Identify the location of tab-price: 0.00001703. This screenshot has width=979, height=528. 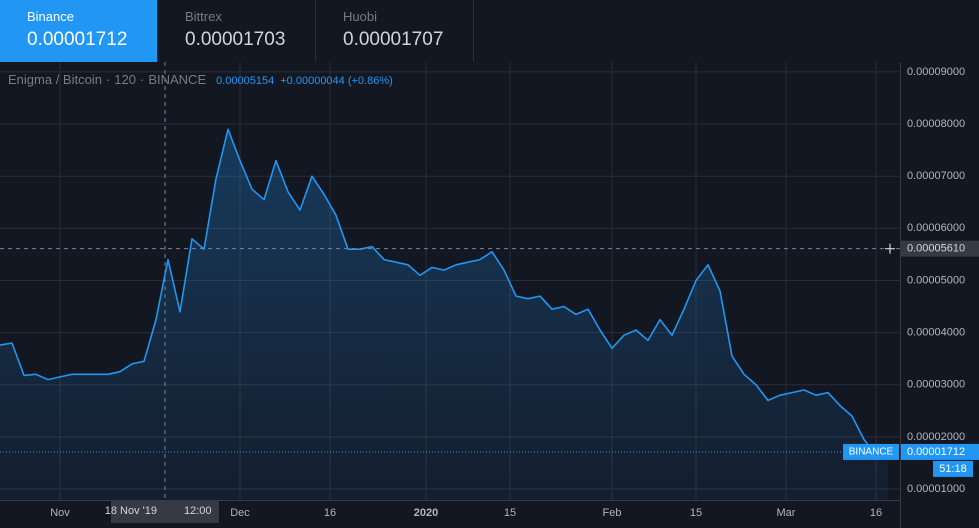
(235, 39).